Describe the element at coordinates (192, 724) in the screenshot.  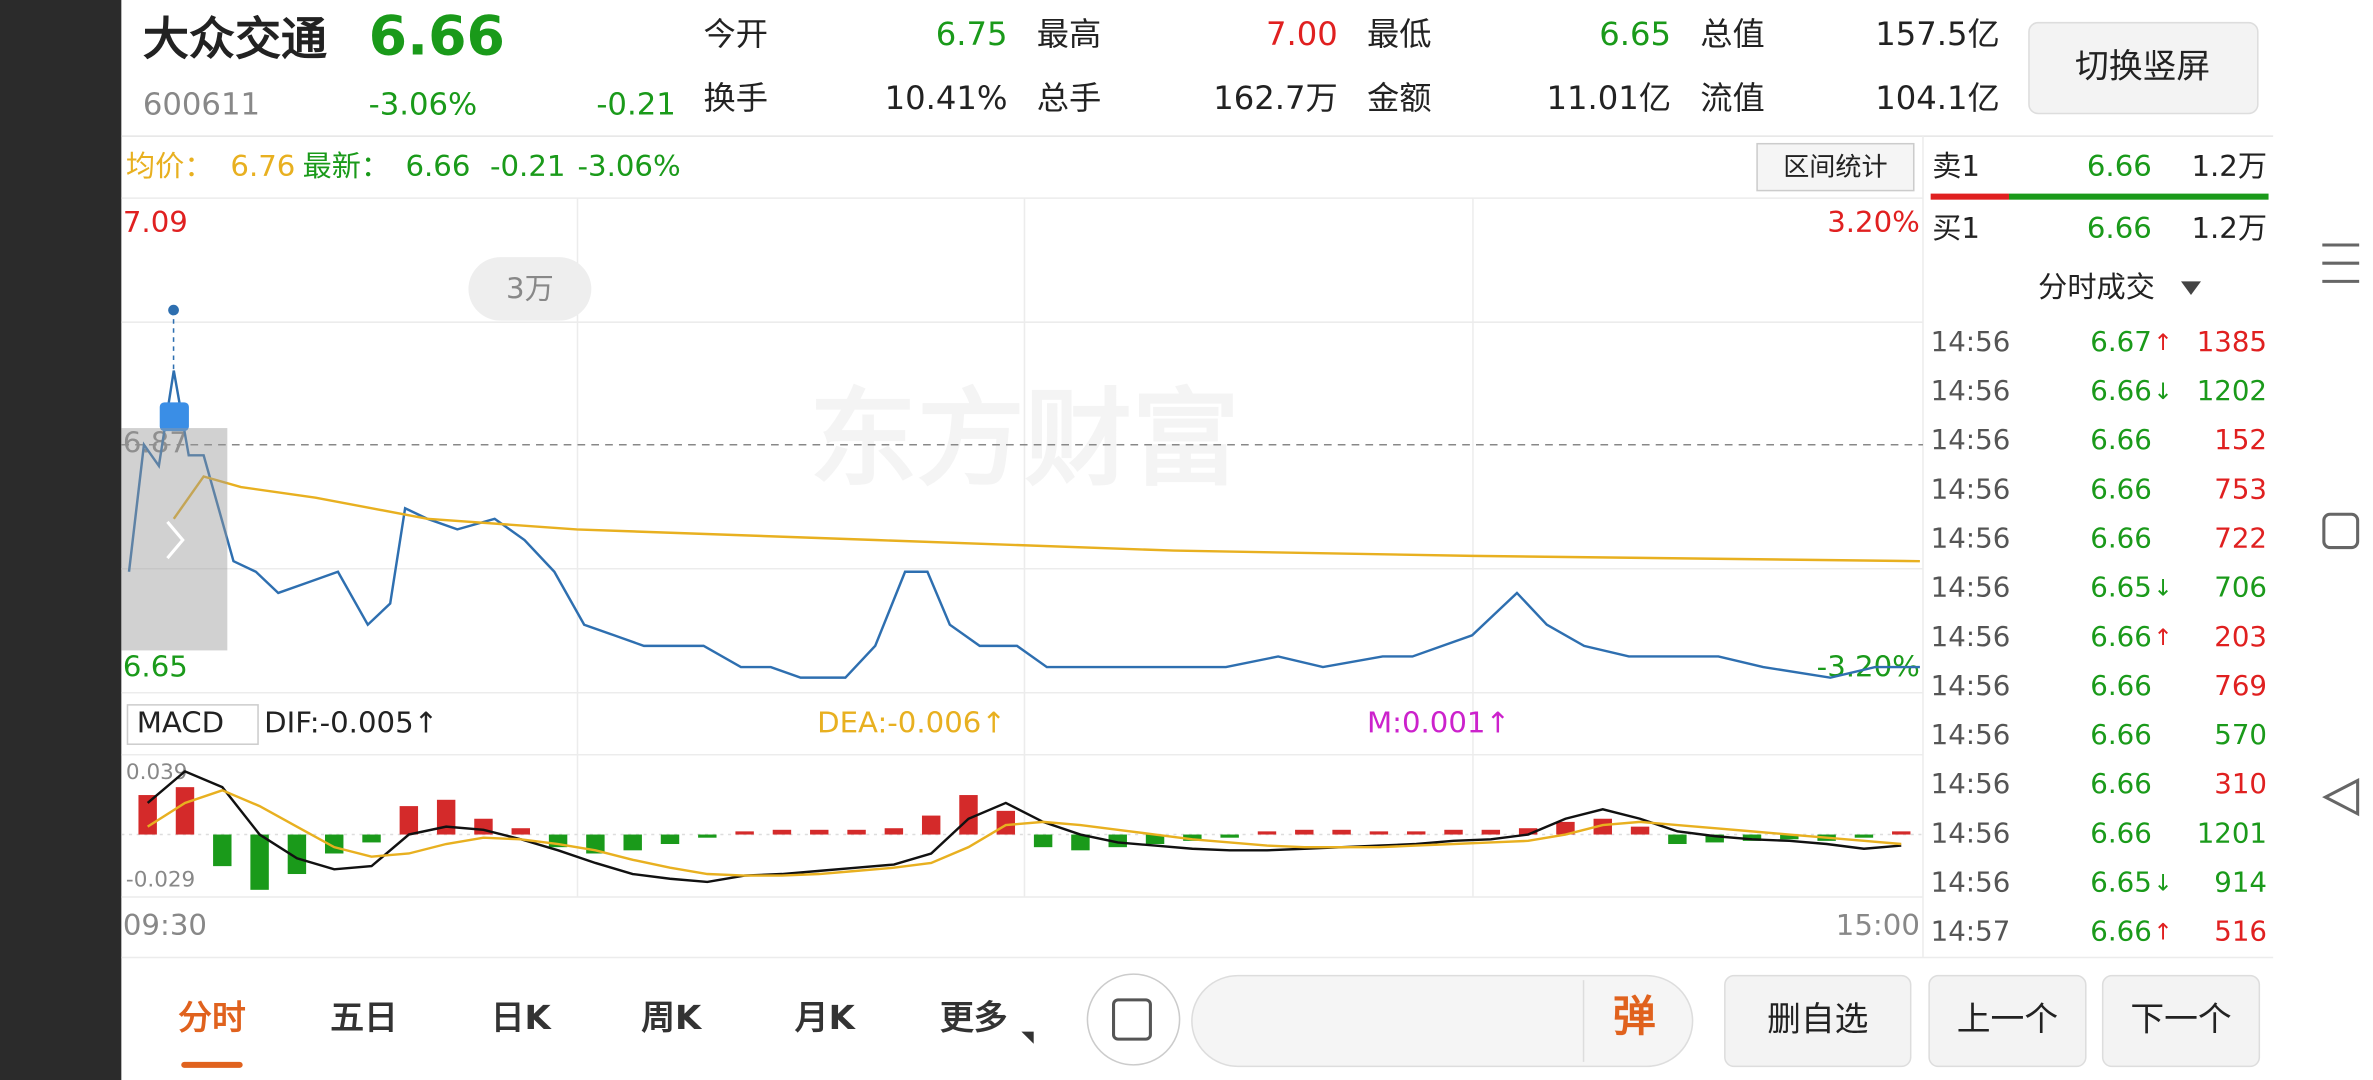
I see `macd-selector` at that location.